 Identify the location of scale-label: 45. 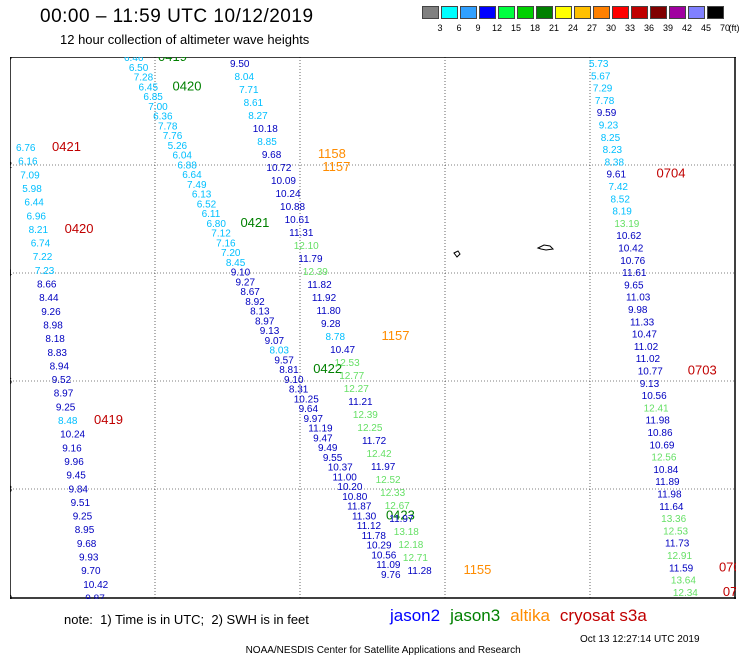
(705, 28).